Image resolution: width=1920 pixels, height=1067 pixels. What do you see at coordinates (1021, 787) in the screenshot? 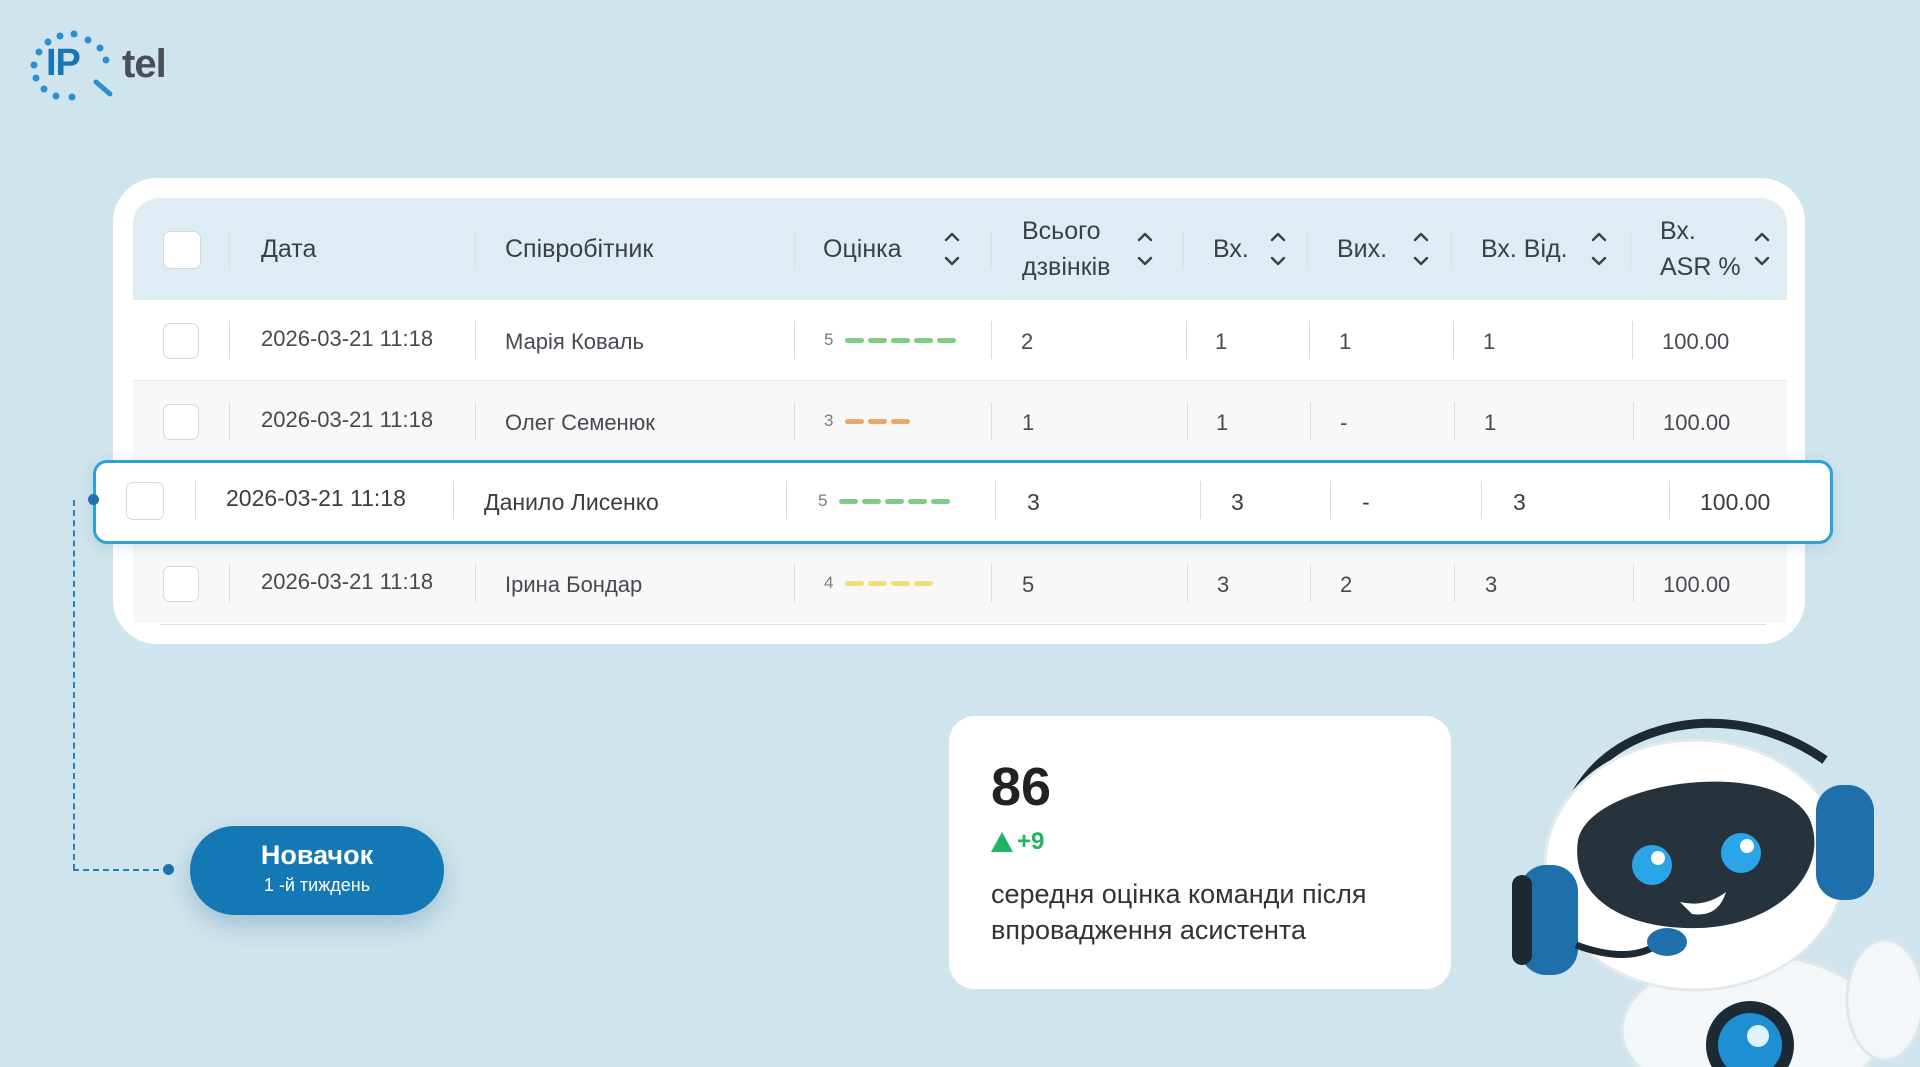
I see `stat-value: 86` at bounding box center [1021, 787].